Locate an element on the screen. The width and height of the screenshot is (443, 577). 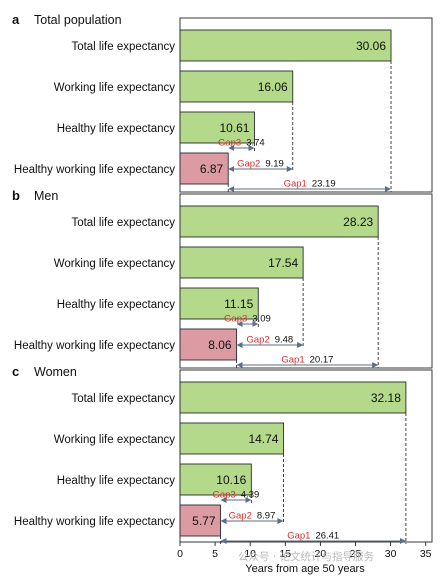
watermark-text: 公众号 · 论文统计与指导服务 is located at coordinates (306, 557).